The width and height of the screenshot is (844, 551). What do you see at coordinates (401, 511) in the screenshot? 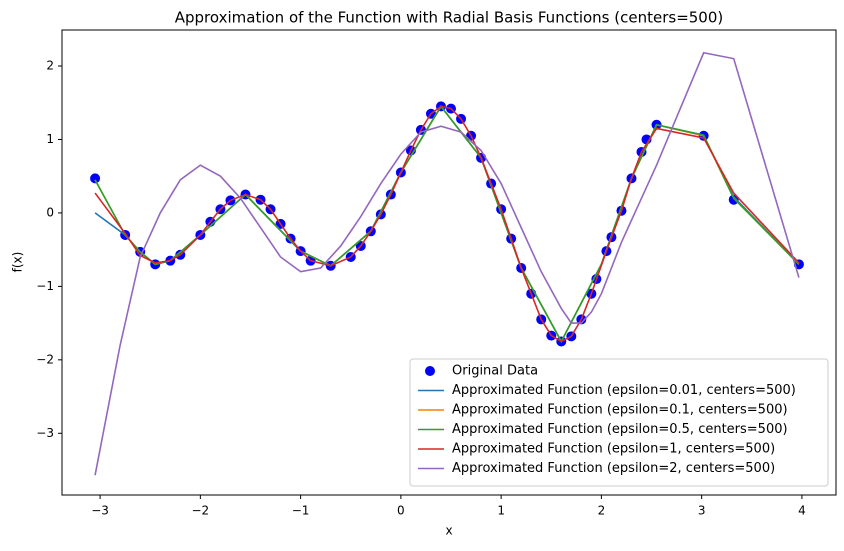
I see `x-tick-label: 0` at bounding box center [401, 511].